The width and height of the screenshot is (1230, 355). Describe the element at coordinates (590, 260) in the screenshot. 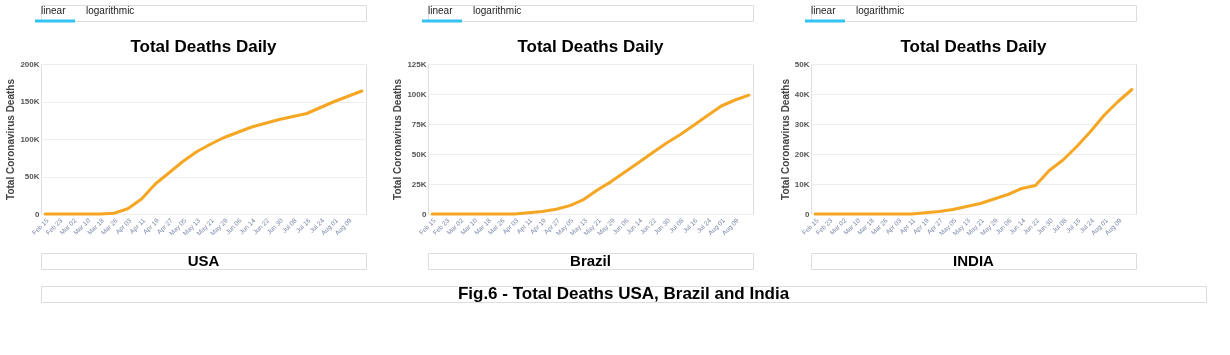

I see `text: Brazil` at that location.